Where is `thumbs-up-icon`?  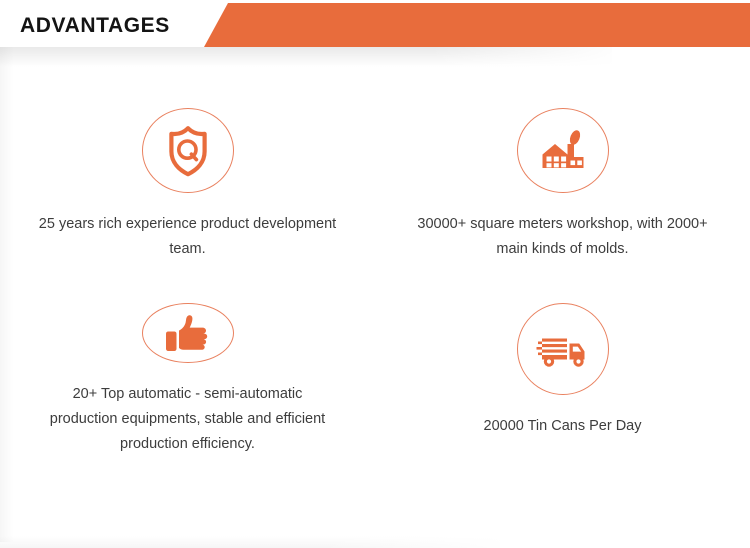 thumbs-up-icon is located at coordinates (188, 333).